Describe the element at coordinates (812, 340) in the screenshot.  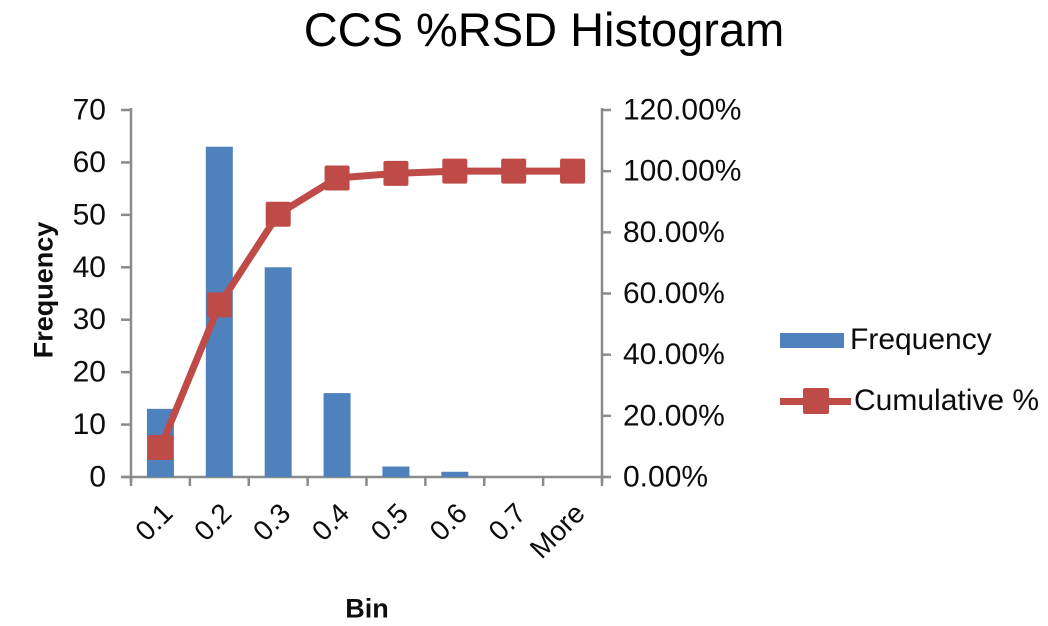
I see `frequency-bar-swatch-icon` at that location.